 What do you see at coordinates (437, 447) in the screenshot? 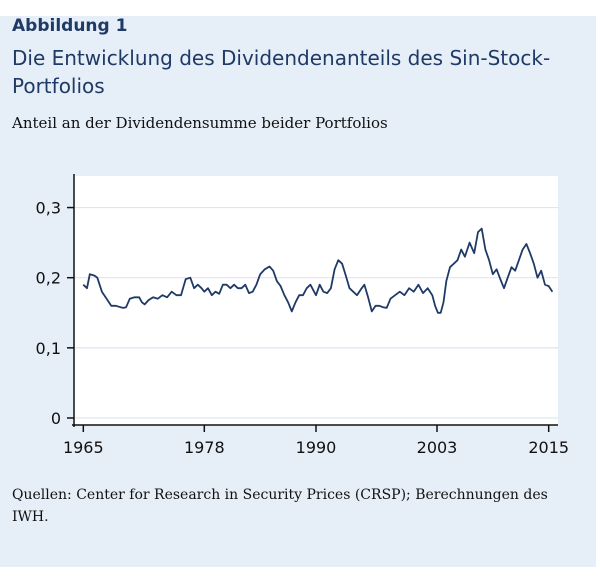
I see `x-tick-label: 2003` at bounding box center [437, 447].